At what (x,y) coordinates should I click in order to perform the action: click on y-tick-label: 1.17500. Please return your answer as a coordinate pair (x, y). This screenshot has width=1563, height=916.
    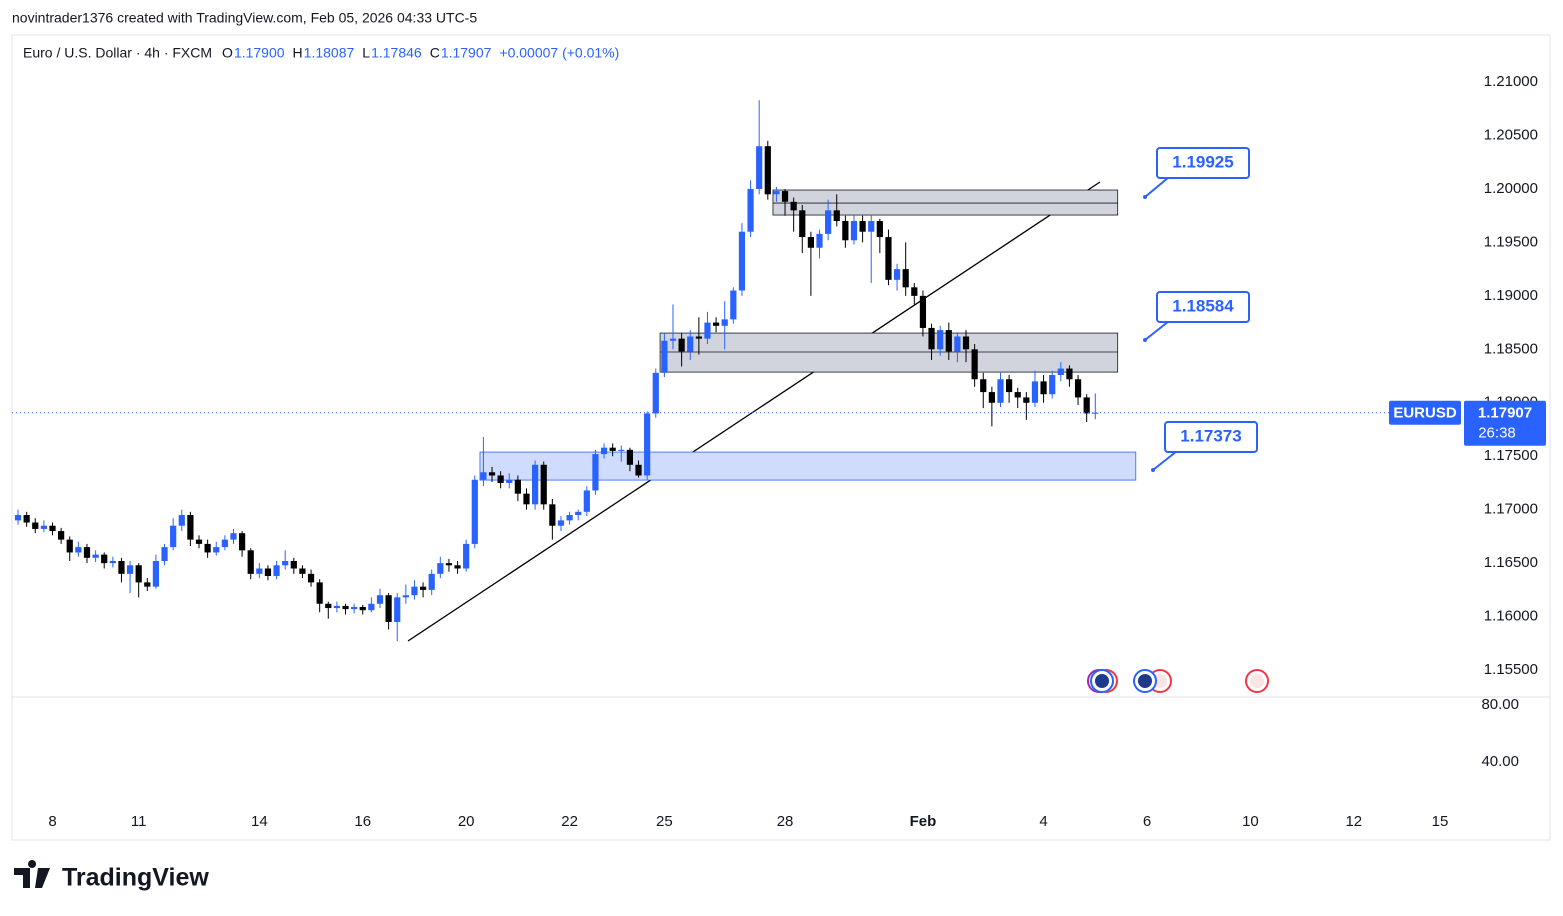
    Looking at the image, I should click on (1511, 455).